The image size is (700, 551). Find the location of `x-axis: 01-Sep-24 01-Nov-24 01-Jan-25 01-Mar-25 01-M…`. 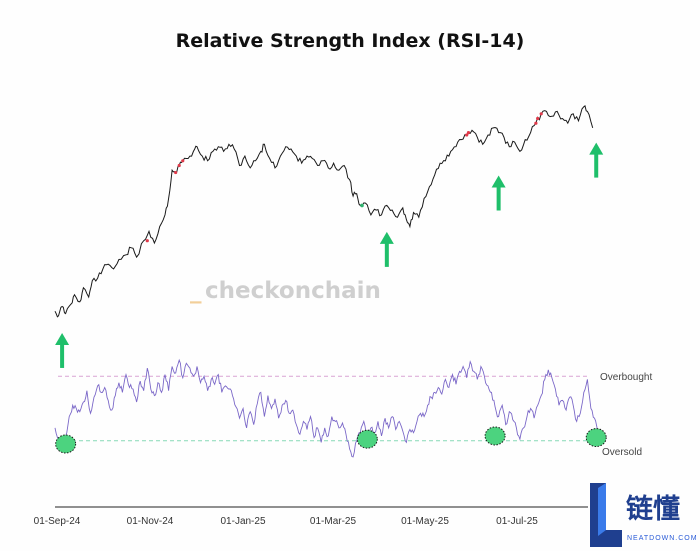

x-axis: 01-Sep-24 01-Nov-24 01-Jan-25 01-Mar-25 01-M… is located at coordinates (311, 516).